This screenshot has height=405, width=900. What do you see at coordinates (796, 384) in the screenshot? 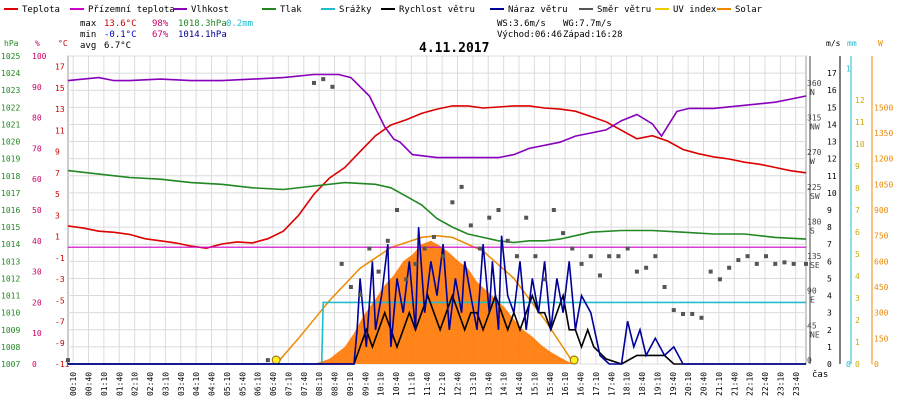
I see `x-tick-47: 23:40` at bounding box center [796, 384].